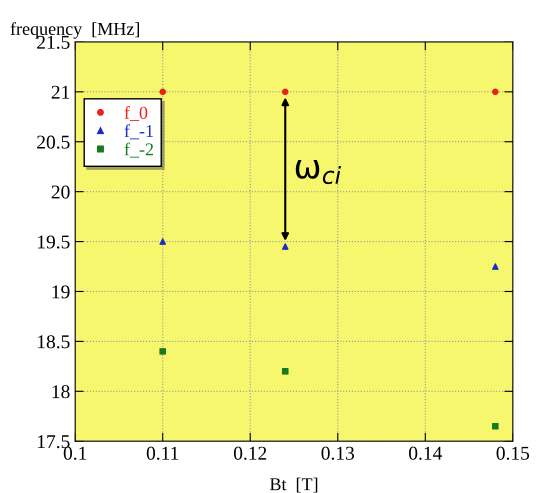  Describe the element at coordinates (338, 453) in the screenshot. I see `x-tick-label: 0.13` at that location.